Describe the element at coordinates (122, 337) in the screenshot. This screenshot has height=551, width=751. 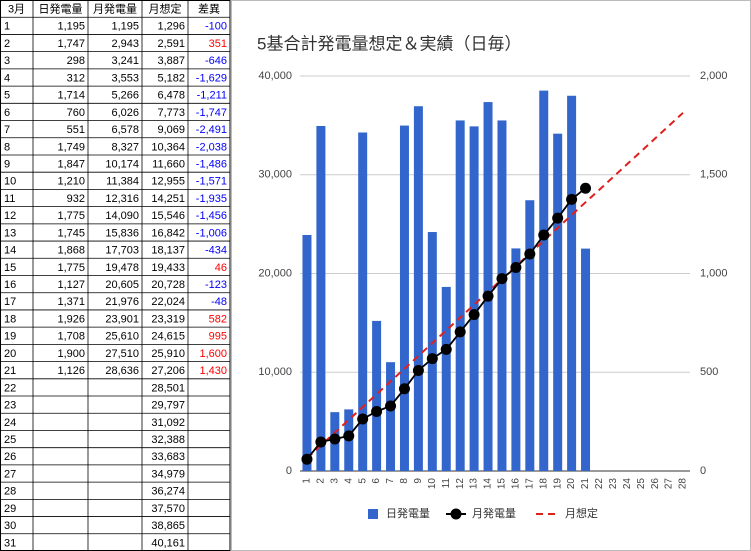
I see `cell: 25,610` at that location.